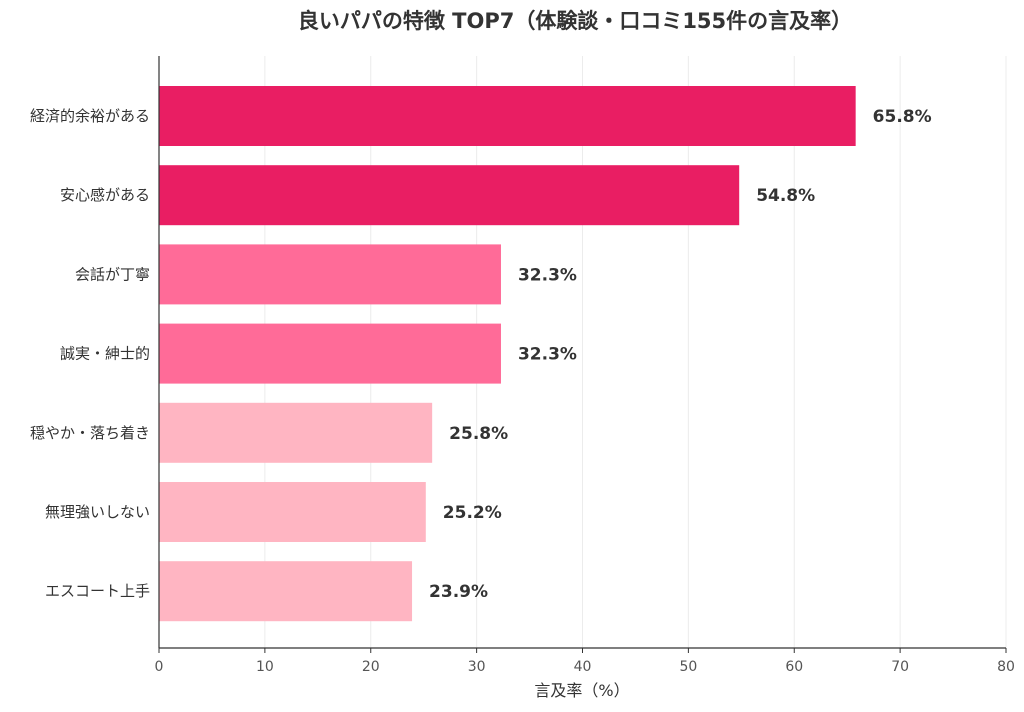 The image size is (1024, 712). What do you see at coordinates (794, 667) in the screenshot?
I see `x-tick-label: 60` at bounding box center [794, 667].